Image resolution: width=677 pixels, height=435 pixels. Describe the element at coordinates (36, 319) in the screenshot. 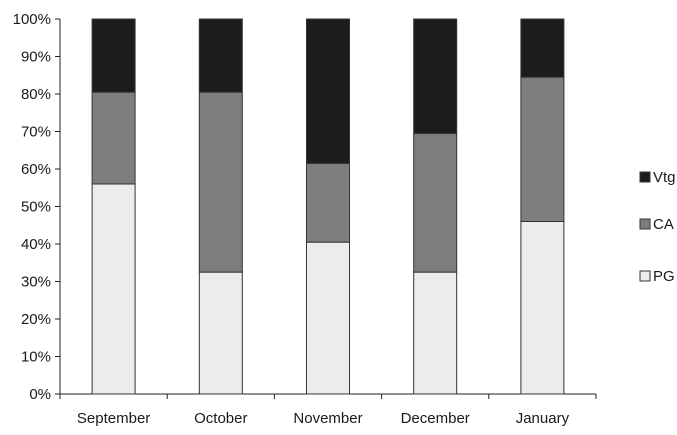

I see `y-tick-label: 20%` at that location.